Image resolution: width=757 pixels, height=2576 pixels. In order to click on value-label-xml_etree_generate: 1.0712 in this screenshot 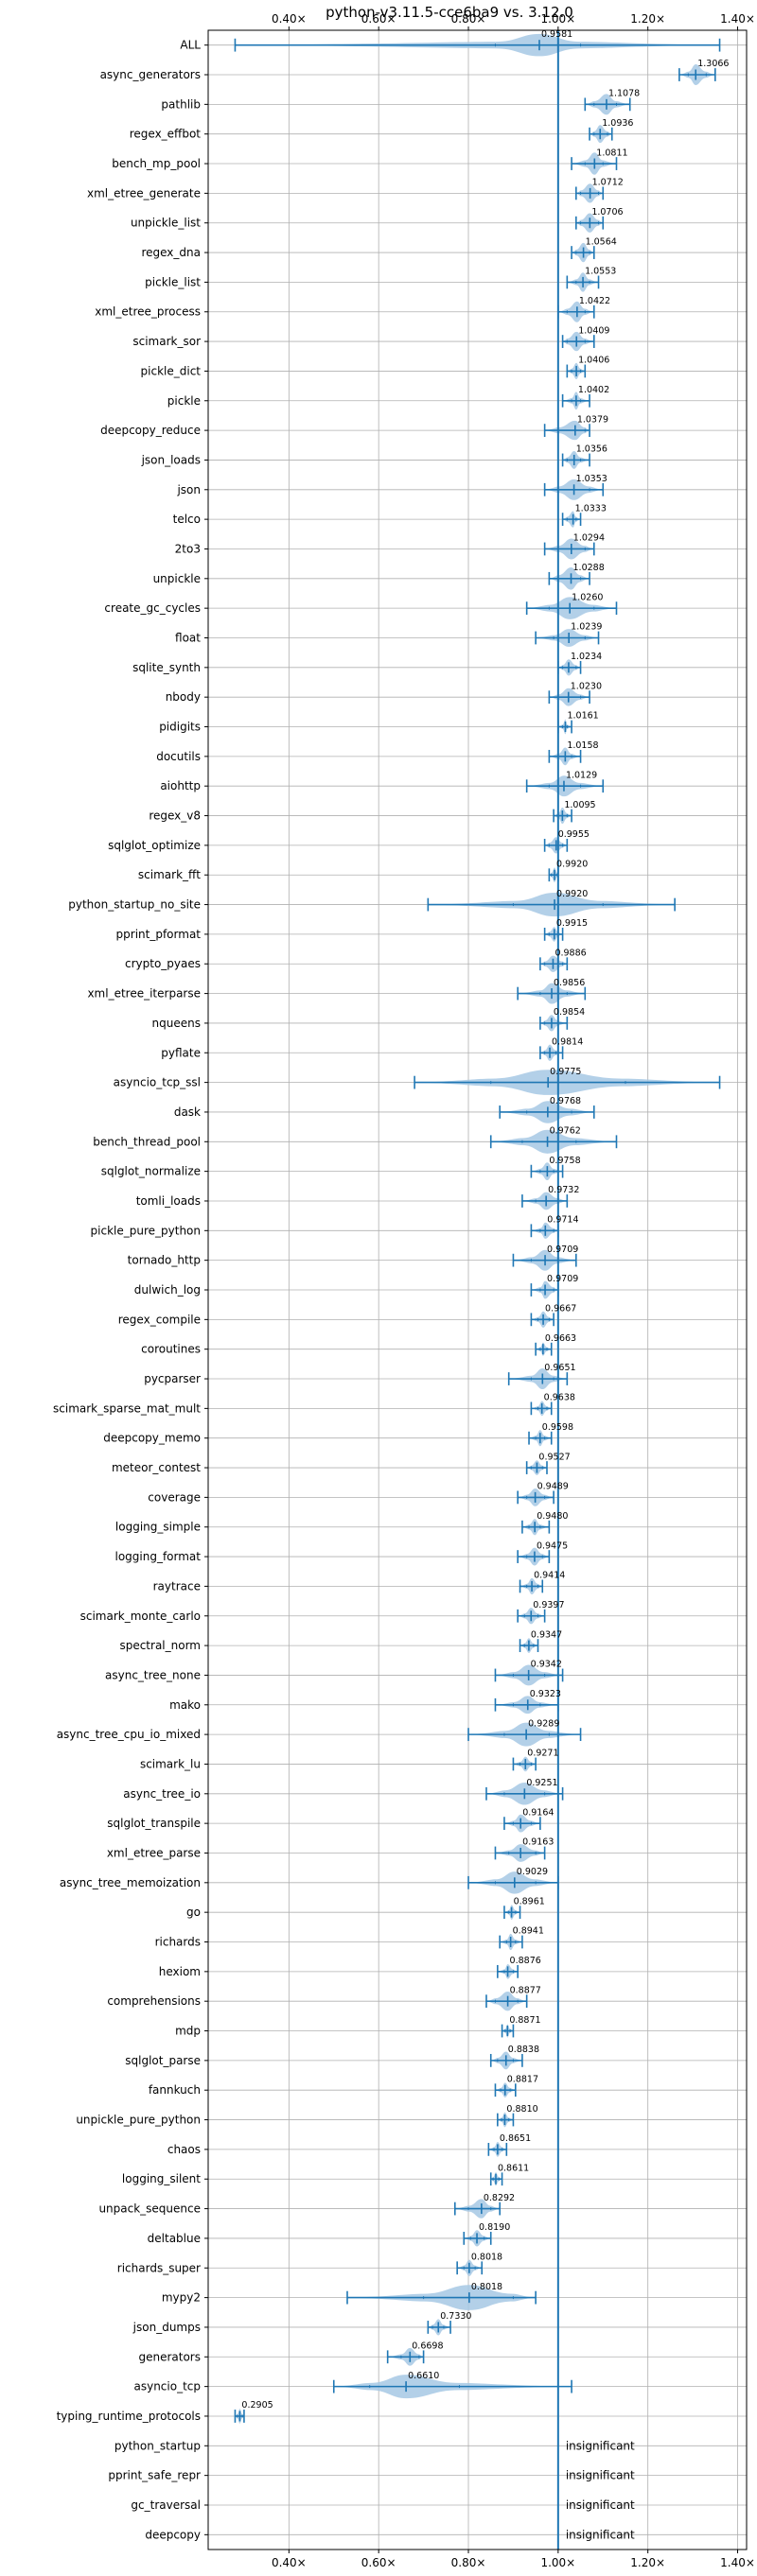, I will do `click(608, 183)`.